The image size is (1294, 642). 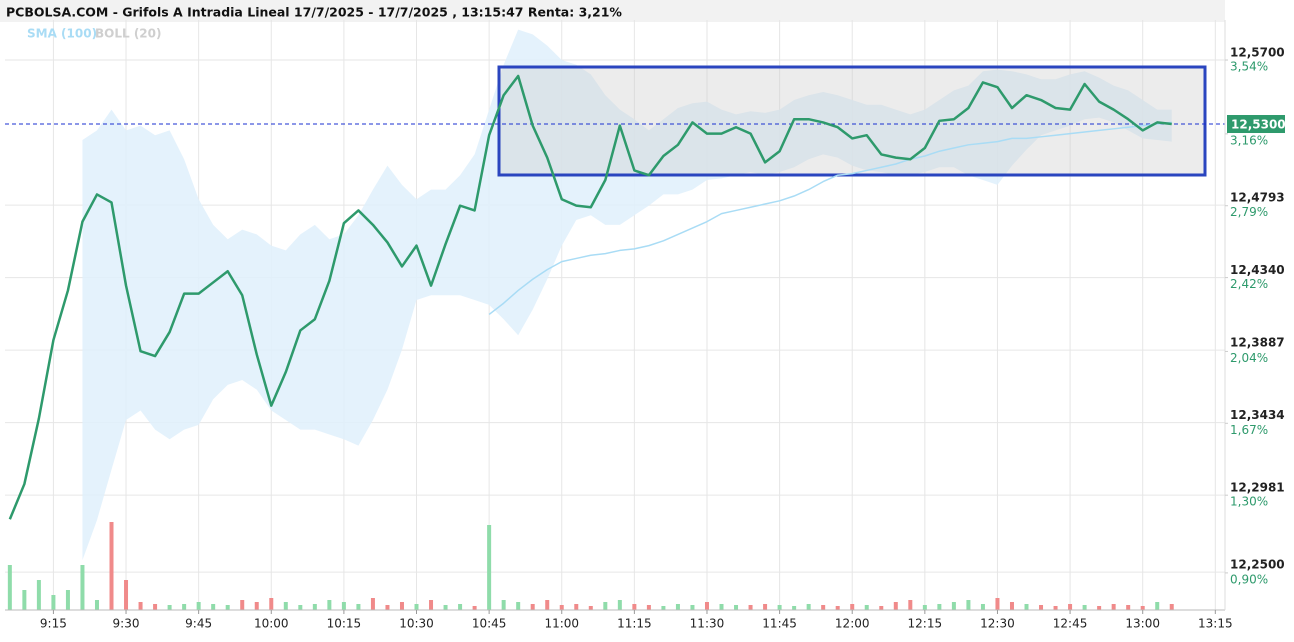 What do you see at coordinates (1249, 140) in the screenshot?
I see `y2-tick-label: 3,16%` at bounding box center [1249, 140].